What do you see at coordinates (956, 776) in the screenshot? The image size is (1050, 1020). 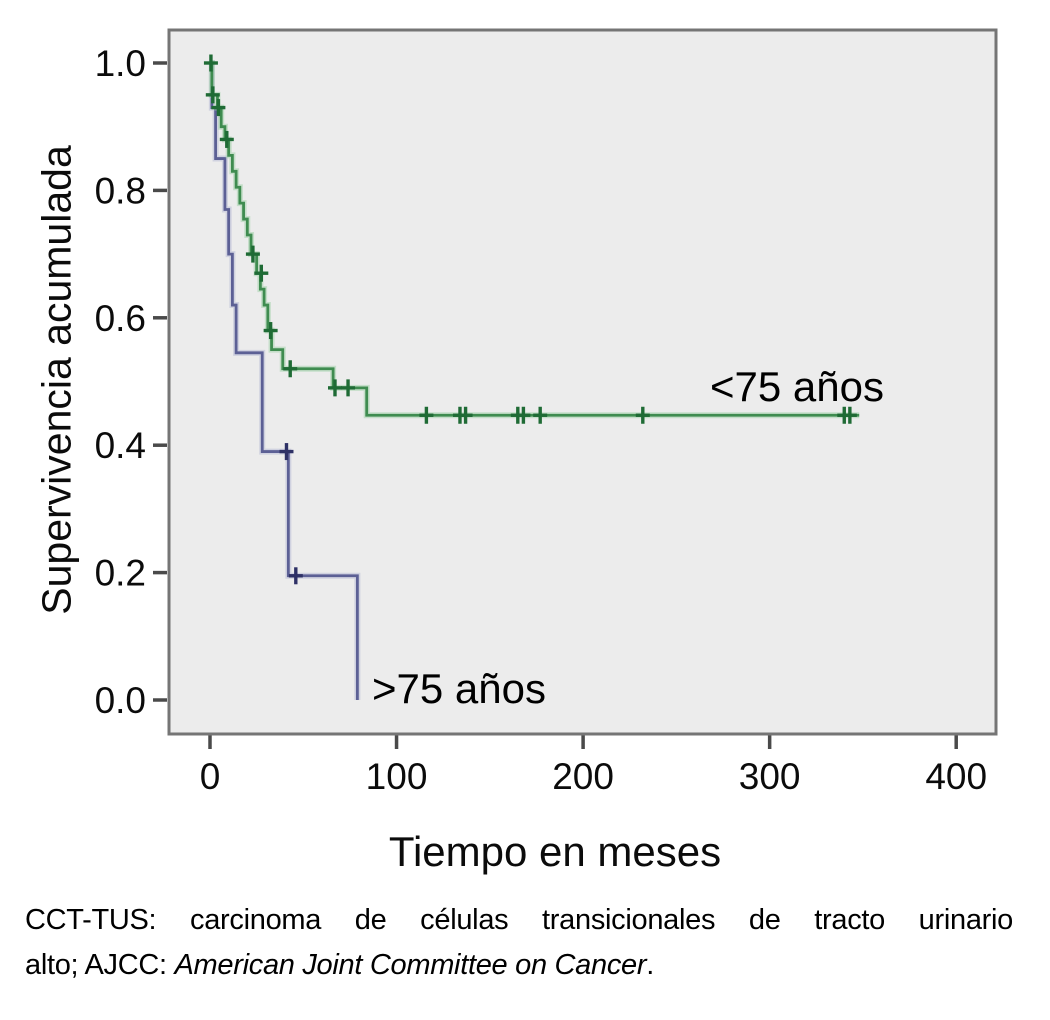 I see `x-tick-label: 400` at bounding box center [956, 776].